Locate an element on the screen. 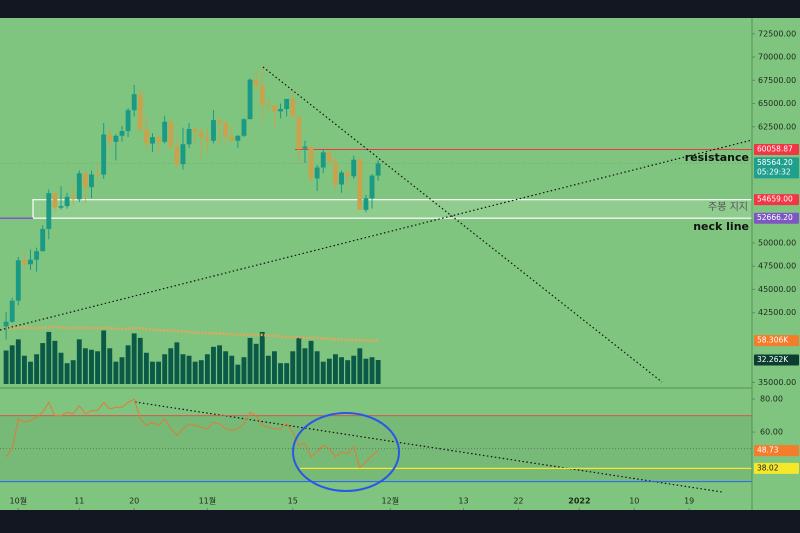  y-tick-label: 62500.00 is located at coordinates (777, 126).